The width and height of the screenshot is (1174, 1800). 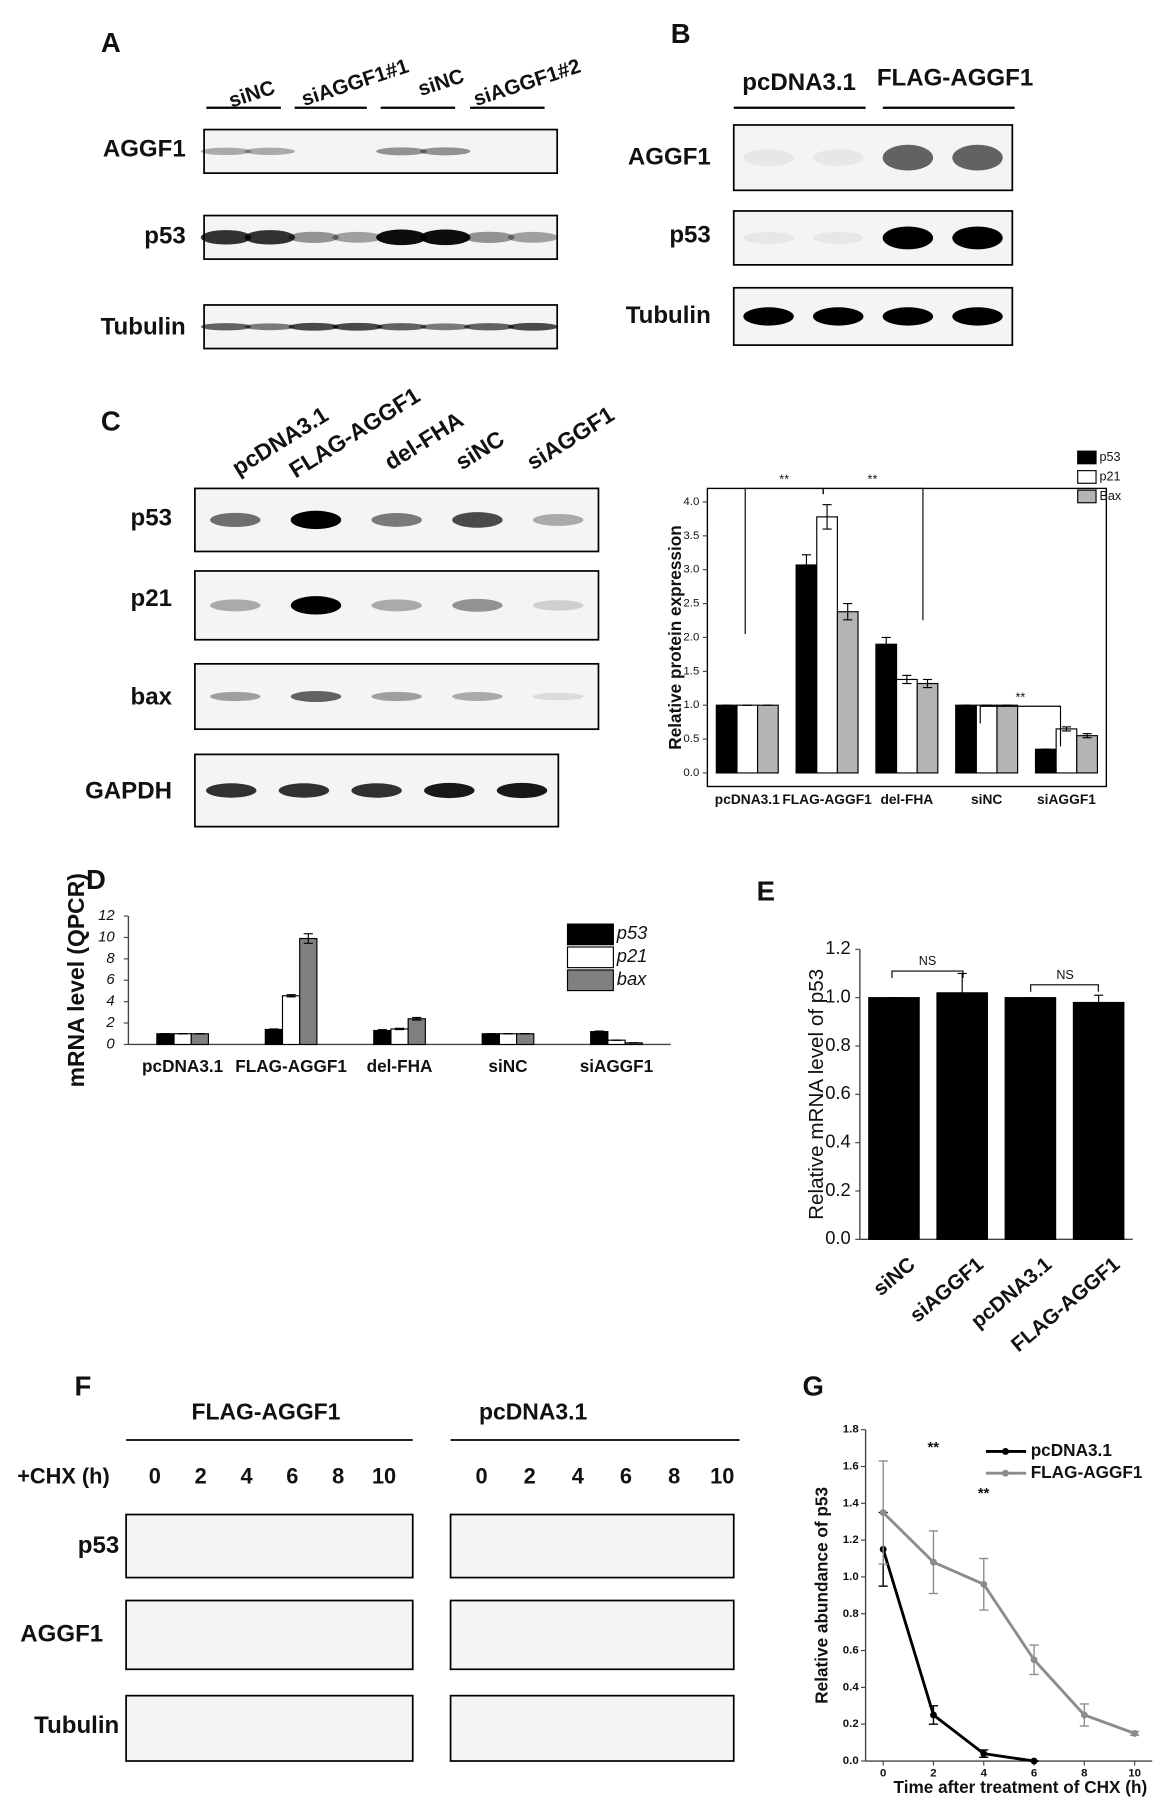 I want to click on y-tick-label: 12, so click(x=106, y=916).